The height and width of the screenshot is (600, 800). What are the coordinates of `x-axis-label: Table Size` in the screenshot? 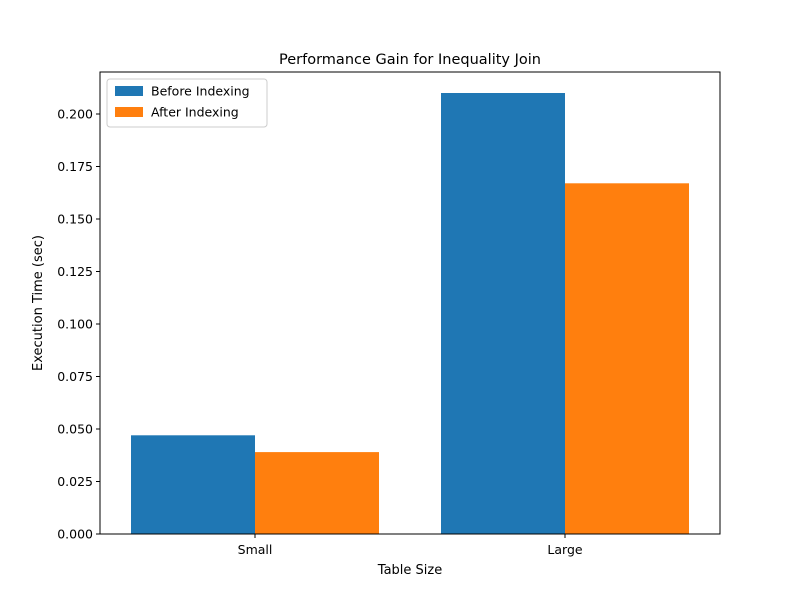 It's located at (409, 570).